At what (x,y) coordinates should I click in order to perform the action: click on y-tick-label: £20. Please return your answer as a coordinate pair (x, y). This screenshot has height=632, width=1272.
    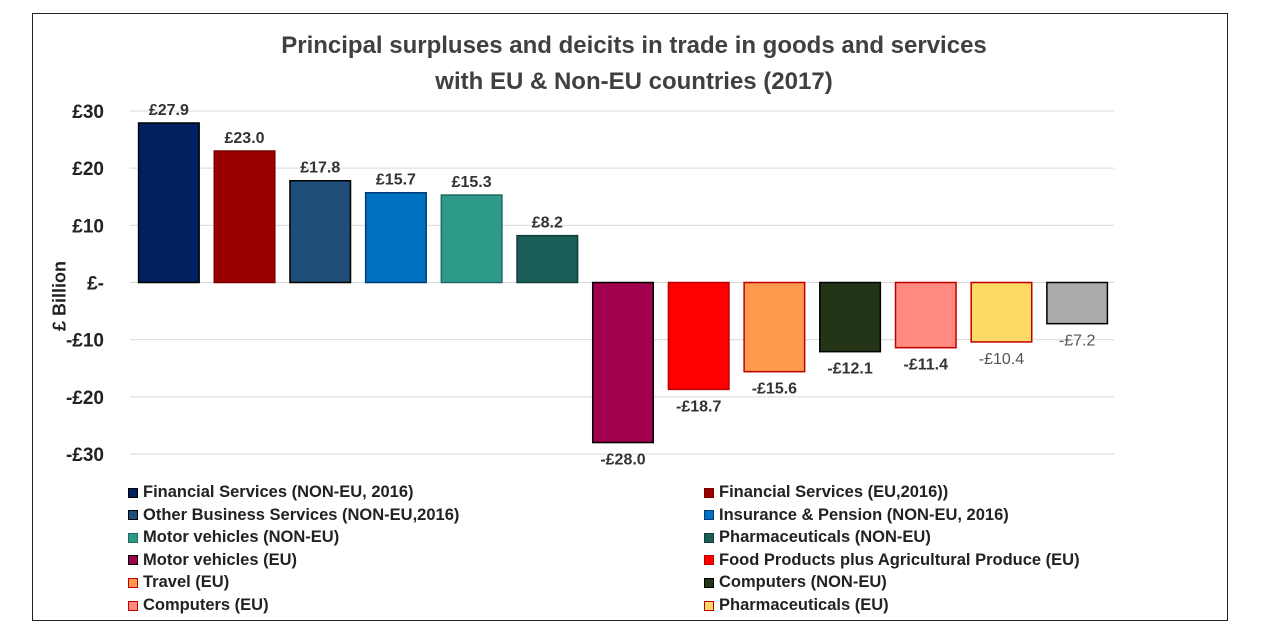
    Looking at the image, I should click on (88, 169).